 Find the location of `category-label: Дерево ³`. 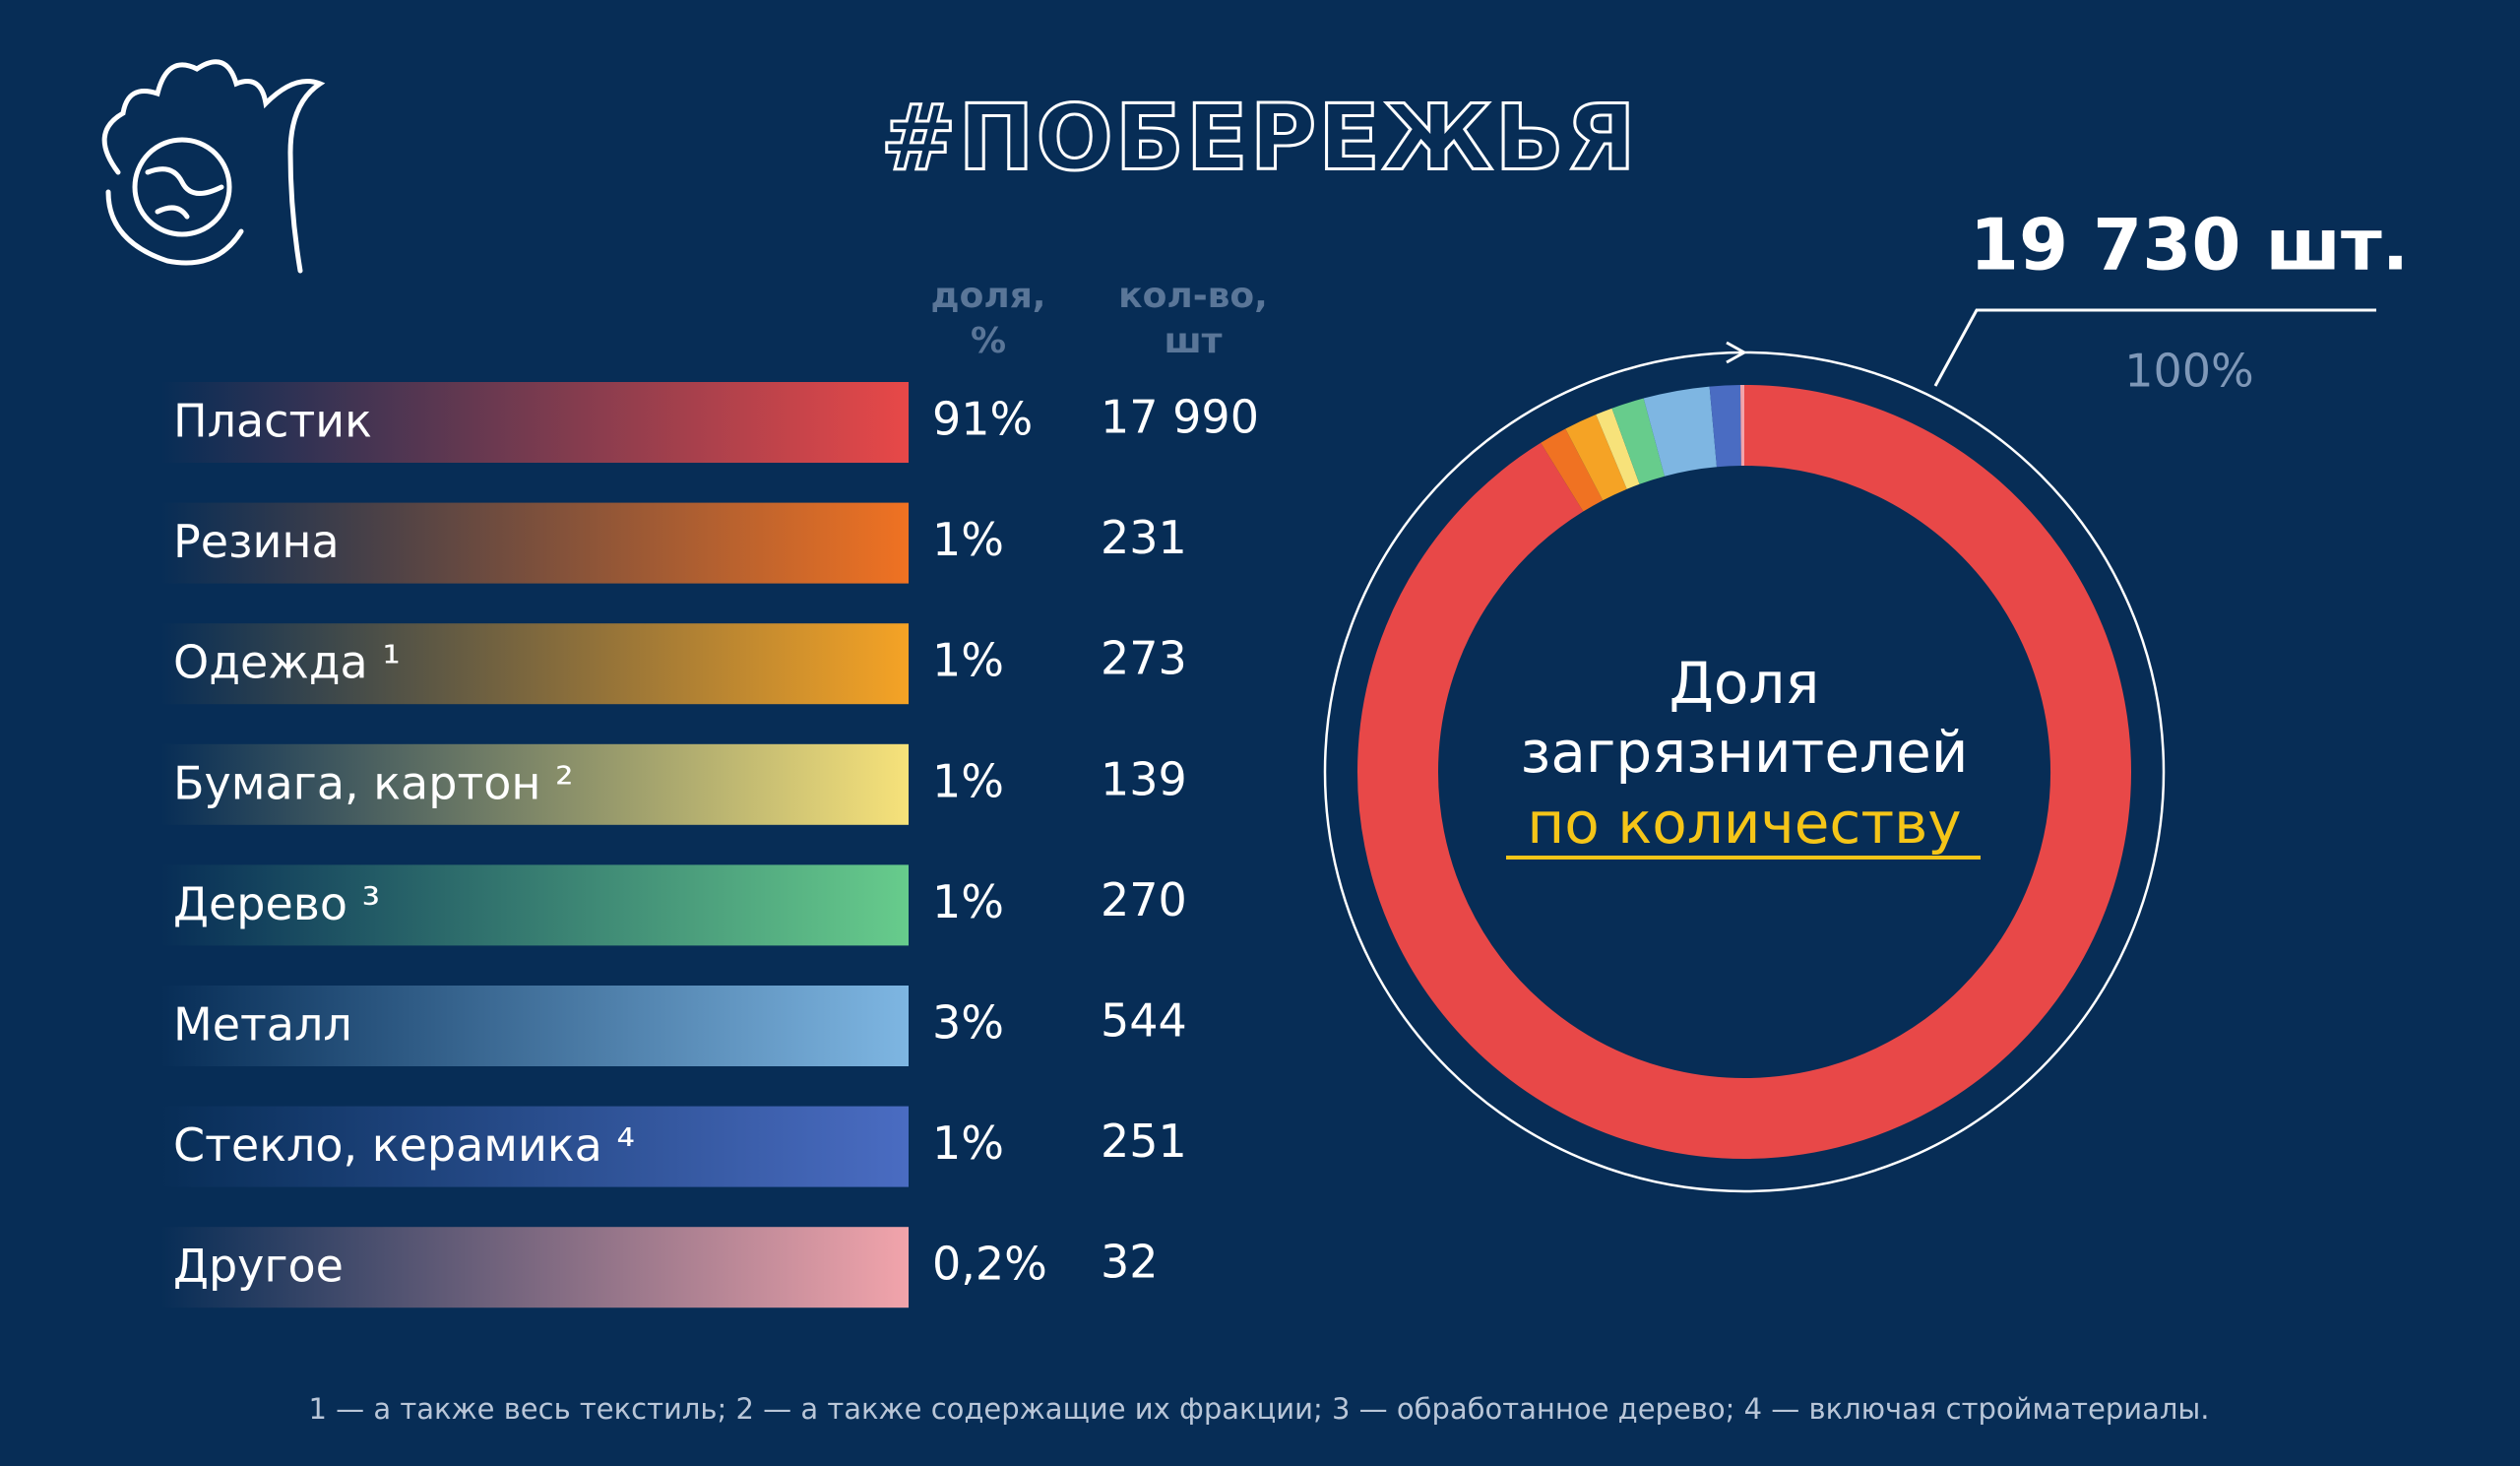

category-label: Дерево ³ is located at coordinates (276, 904).